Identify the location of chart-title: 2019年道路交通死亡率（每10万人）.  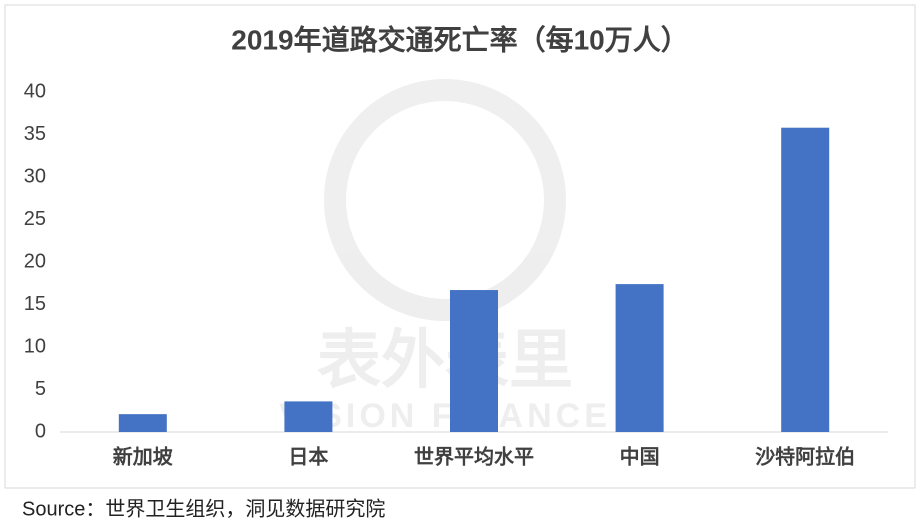
(459, 39).